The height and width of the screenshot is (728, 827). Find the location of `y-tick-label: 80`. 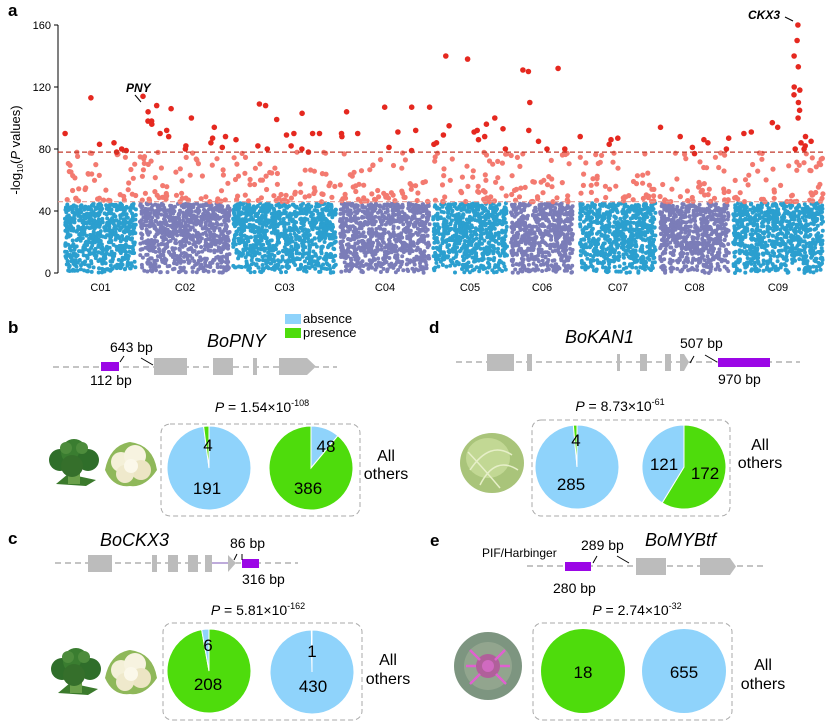

y-tick-label: 80 is located at coordinates (45, 150).